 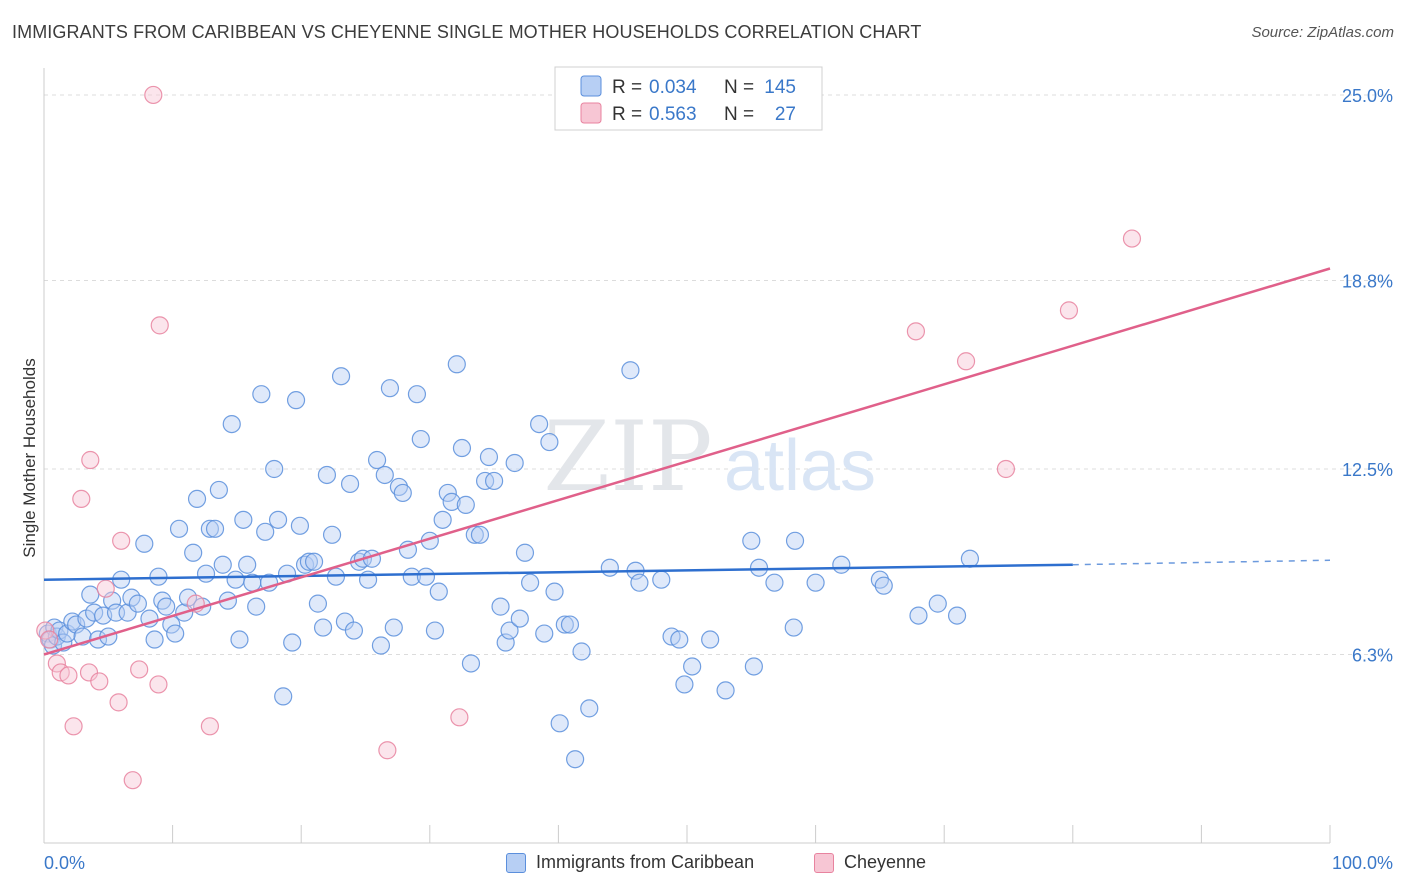 I want to click on legend-item-cheyenne: Cheyenne, so click(x=870, y=862).